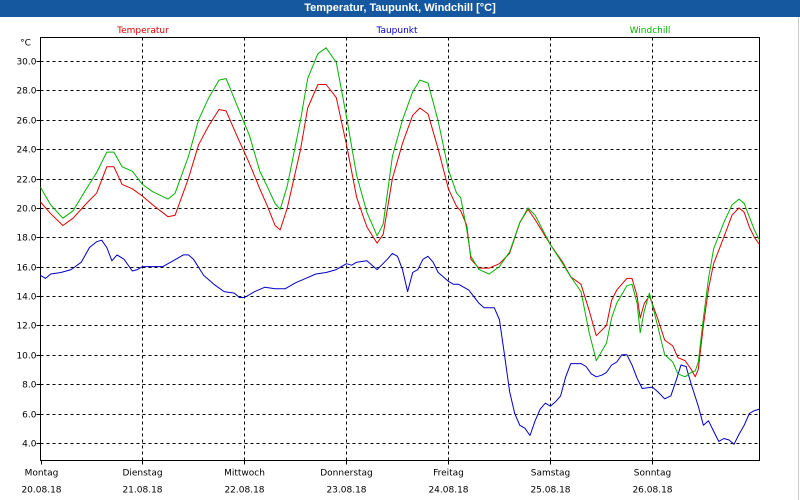  What do you see at coordinates (142, 474) in the screenshot?
I see `x-day-label: Dienstag` at bounding box center [142, 474].